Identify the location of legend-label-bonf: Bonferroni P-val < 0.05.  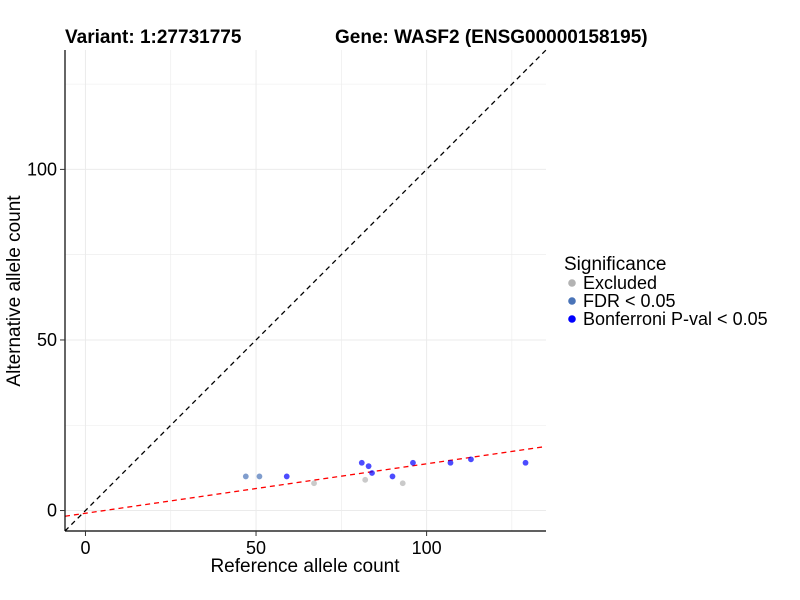
(675, 319).